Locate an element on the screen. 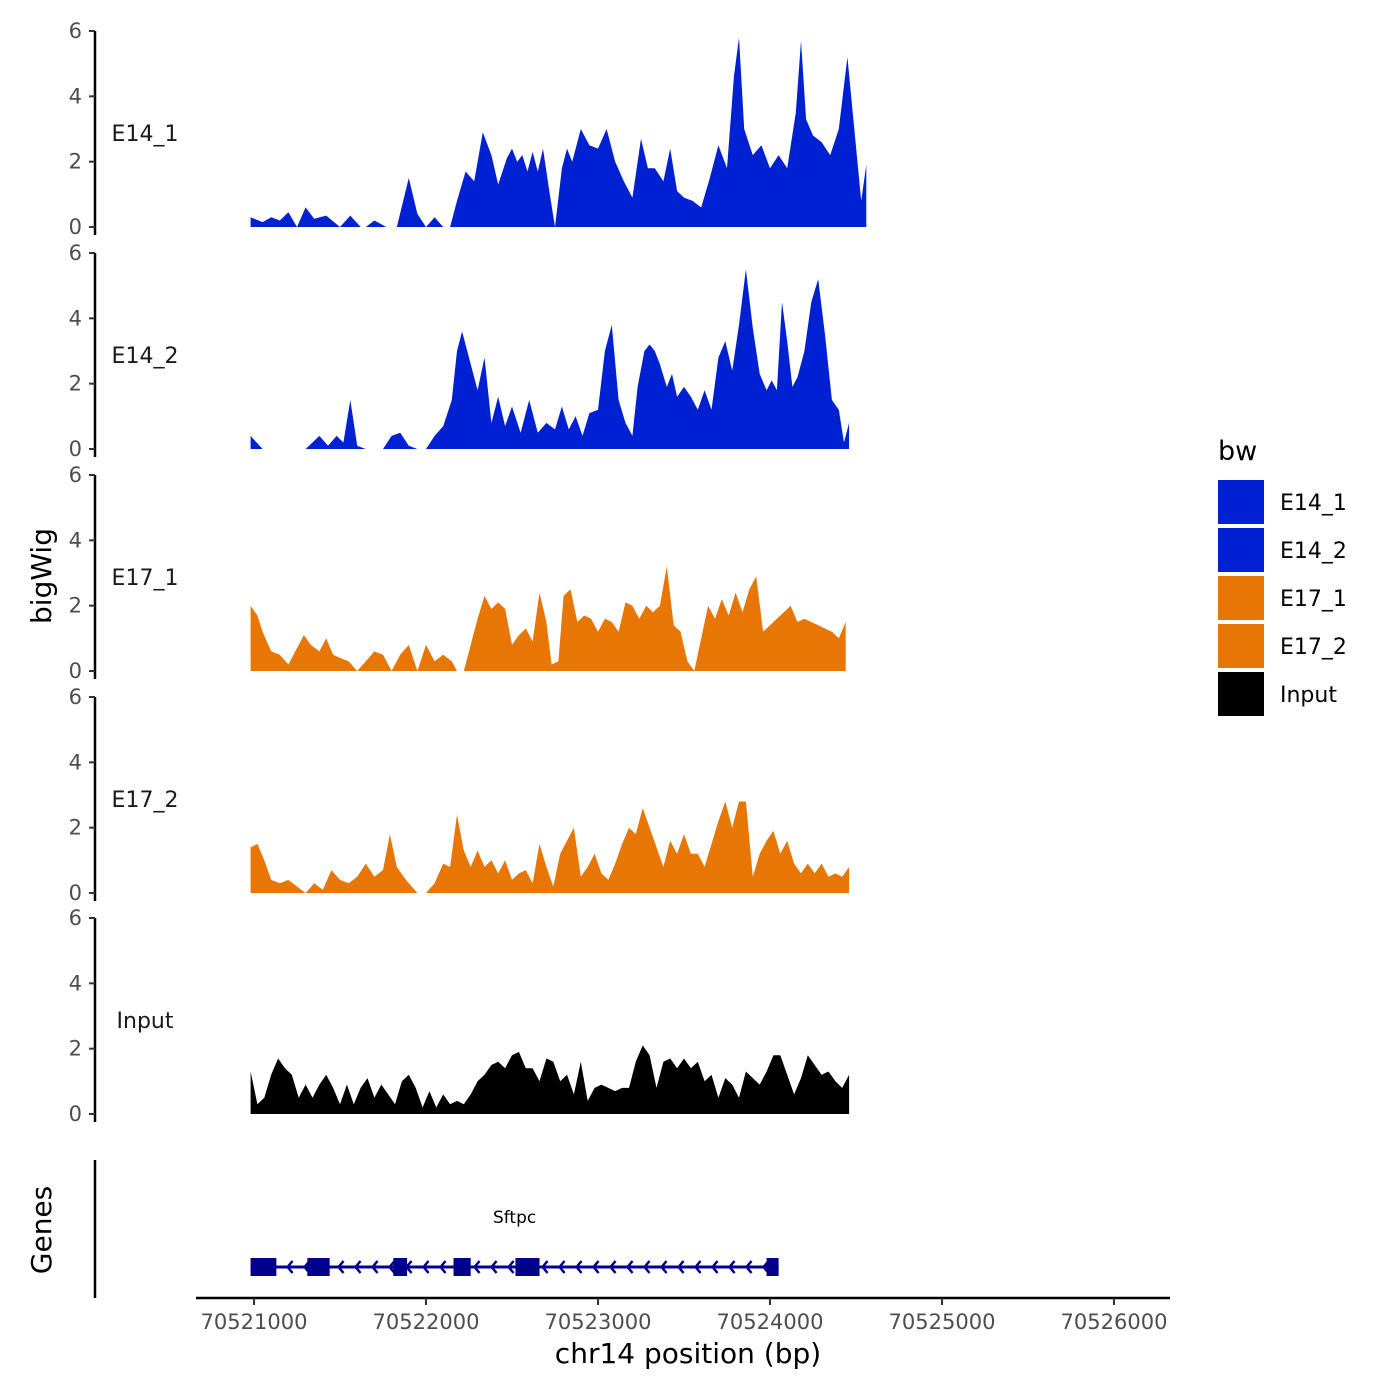  x-tick-label: 70526000 is located at coordinates (1114, 1322).